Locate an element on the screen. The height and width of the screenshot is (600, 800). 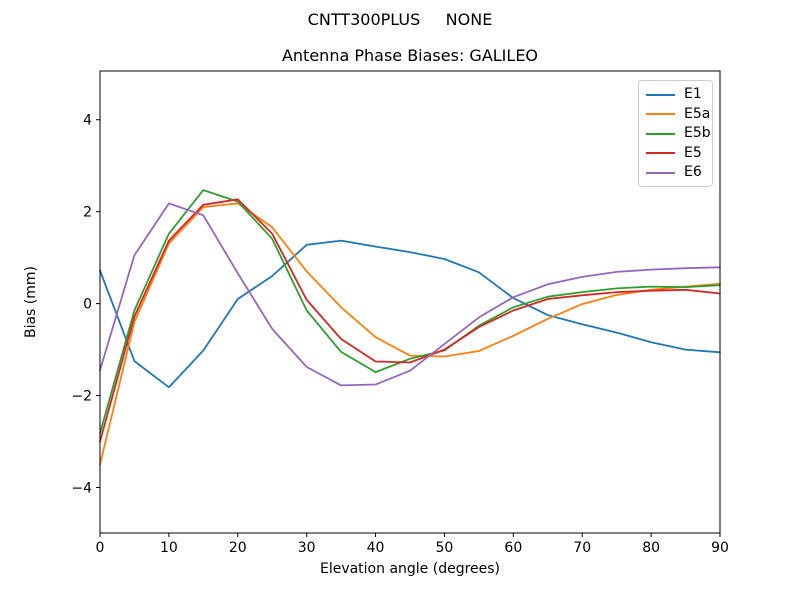
legend-label-E1: E1 is located at coordinates (693, 94).